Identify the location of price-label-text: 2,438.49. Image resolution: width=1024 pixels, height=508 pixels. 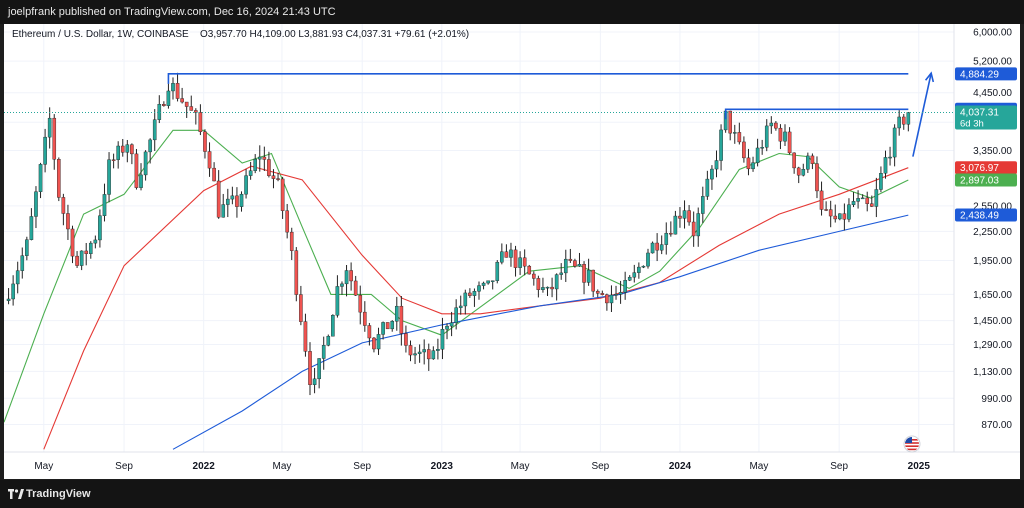
(979, 216).